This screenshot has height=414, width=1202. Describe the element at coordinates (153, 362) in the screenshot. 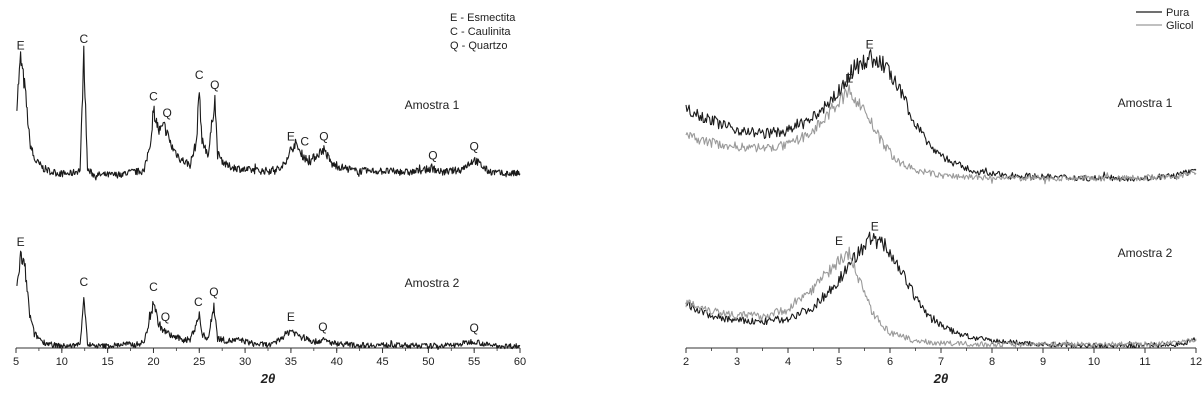

I see `x-tick-label: 20` at that location.